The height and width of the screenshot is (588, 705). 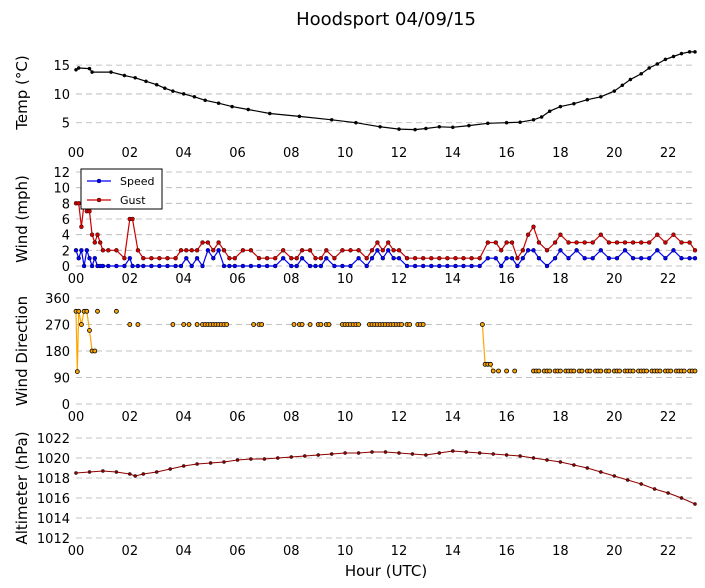 What do you see at coordinates (99, 181) in the screenshot?
I see `legend-marker-speed` at bounding box center [99, 181].